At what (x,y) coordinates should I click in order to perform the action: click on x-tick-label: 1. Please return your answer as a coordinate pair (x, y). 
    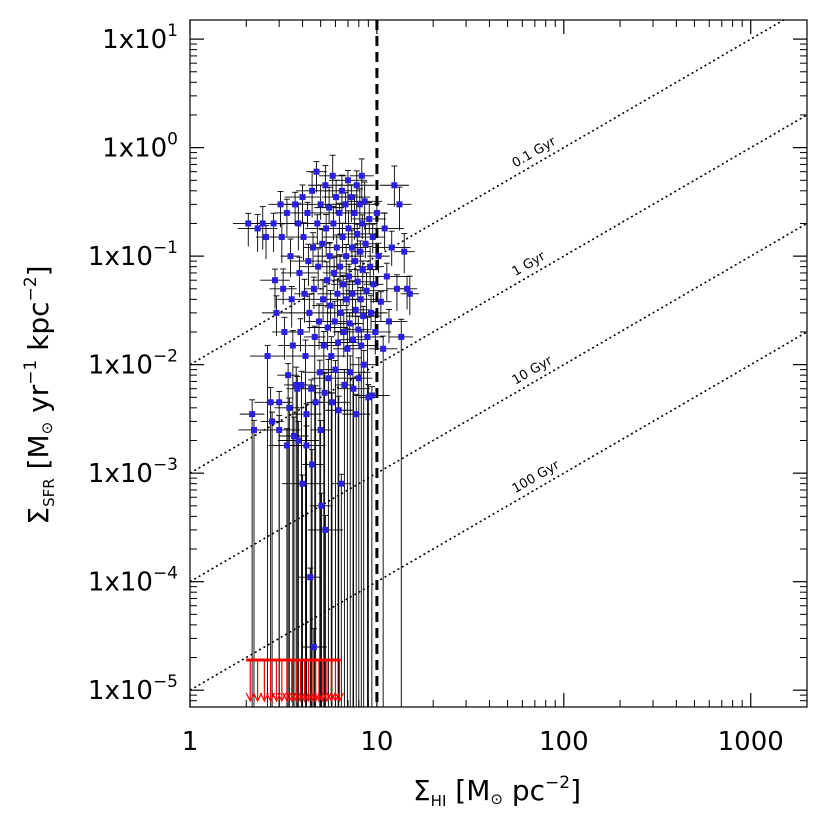
    Looking at the image, I should click on (190, 742).